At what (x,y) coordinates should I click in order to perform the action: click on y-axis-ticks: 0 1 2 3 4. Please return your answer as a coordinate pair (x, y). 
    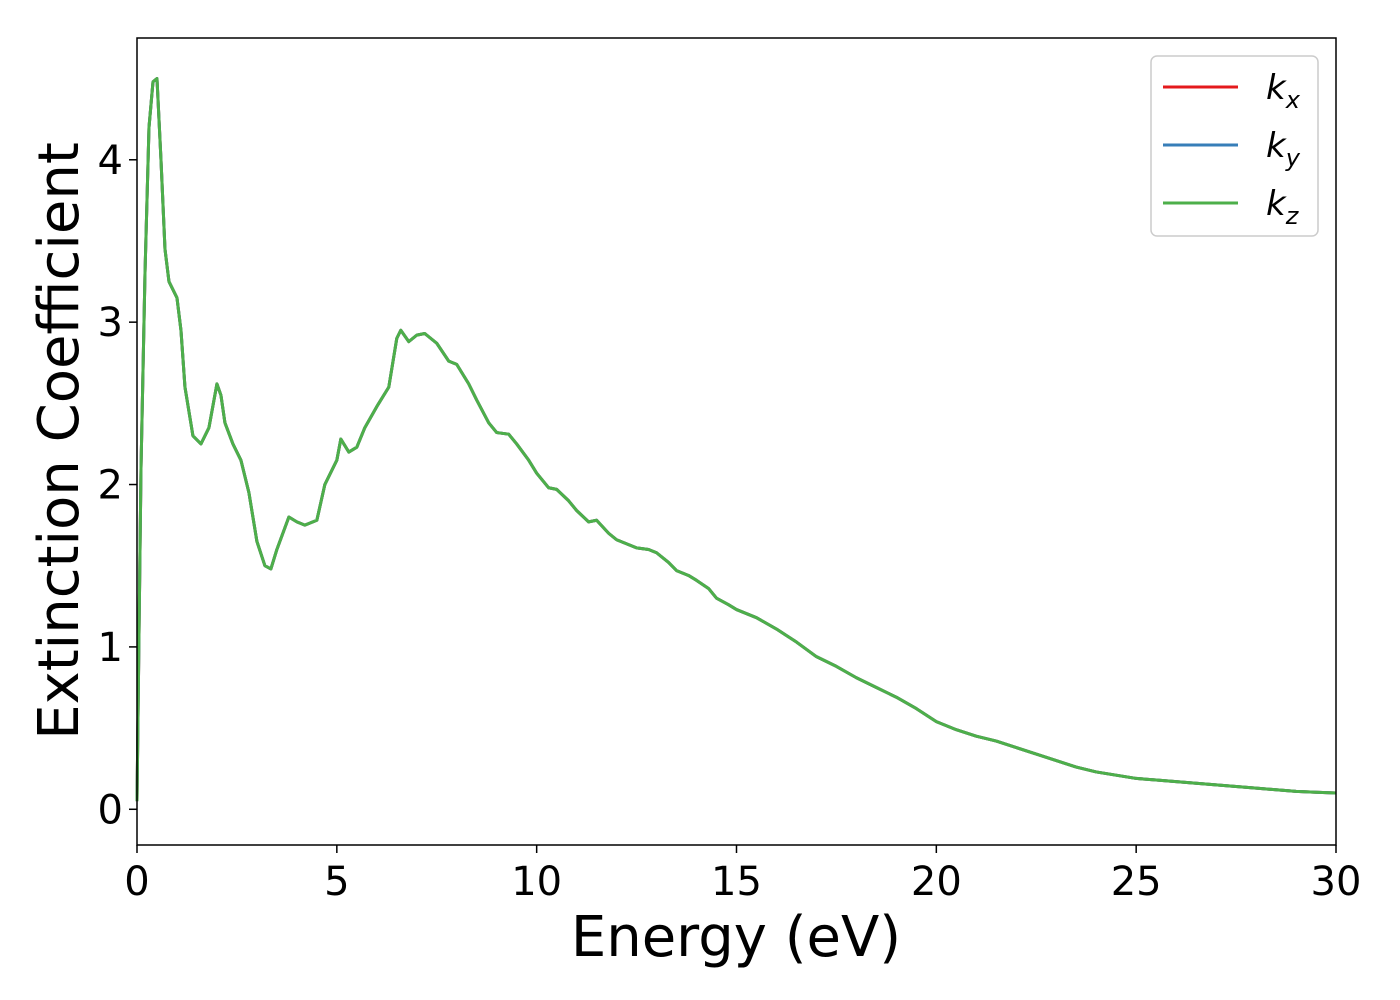
    Looking at the image, I should click on (117, 485).